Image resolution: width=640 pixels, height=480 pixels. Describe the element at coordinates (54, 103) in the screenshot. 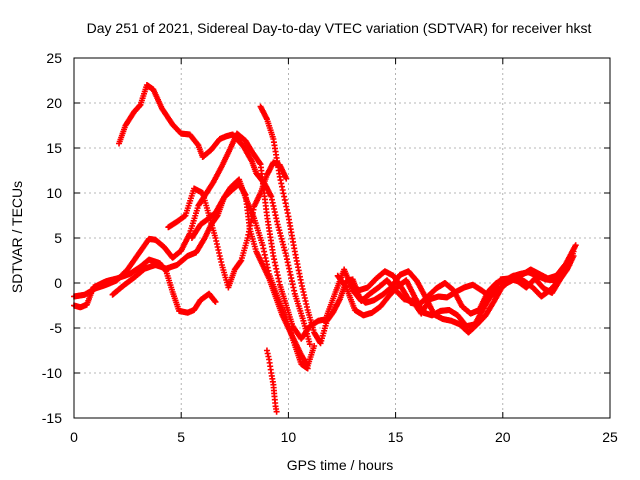

I see `y-tick-label: 20` at that location.